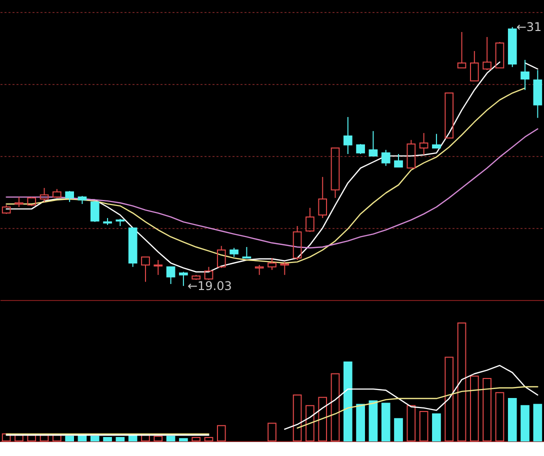 The height and width of the screenshot is (456, 544). I want to click on annotation: ←19.03, so click(209, 285).